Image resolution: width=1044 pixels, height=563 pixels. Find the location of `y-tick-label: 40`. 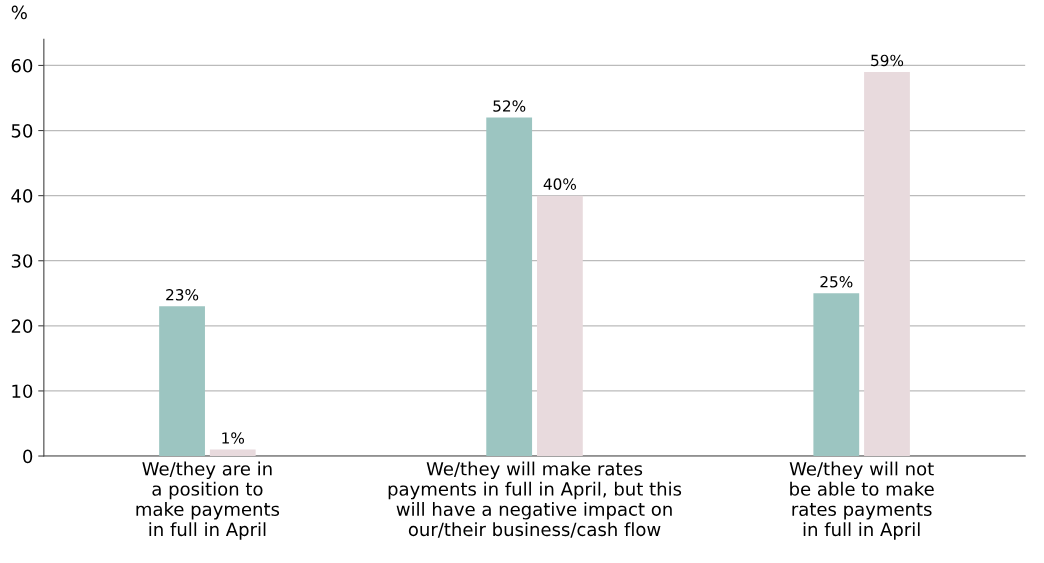

y-tick-label: 40 is located at coordinates (22, 196).